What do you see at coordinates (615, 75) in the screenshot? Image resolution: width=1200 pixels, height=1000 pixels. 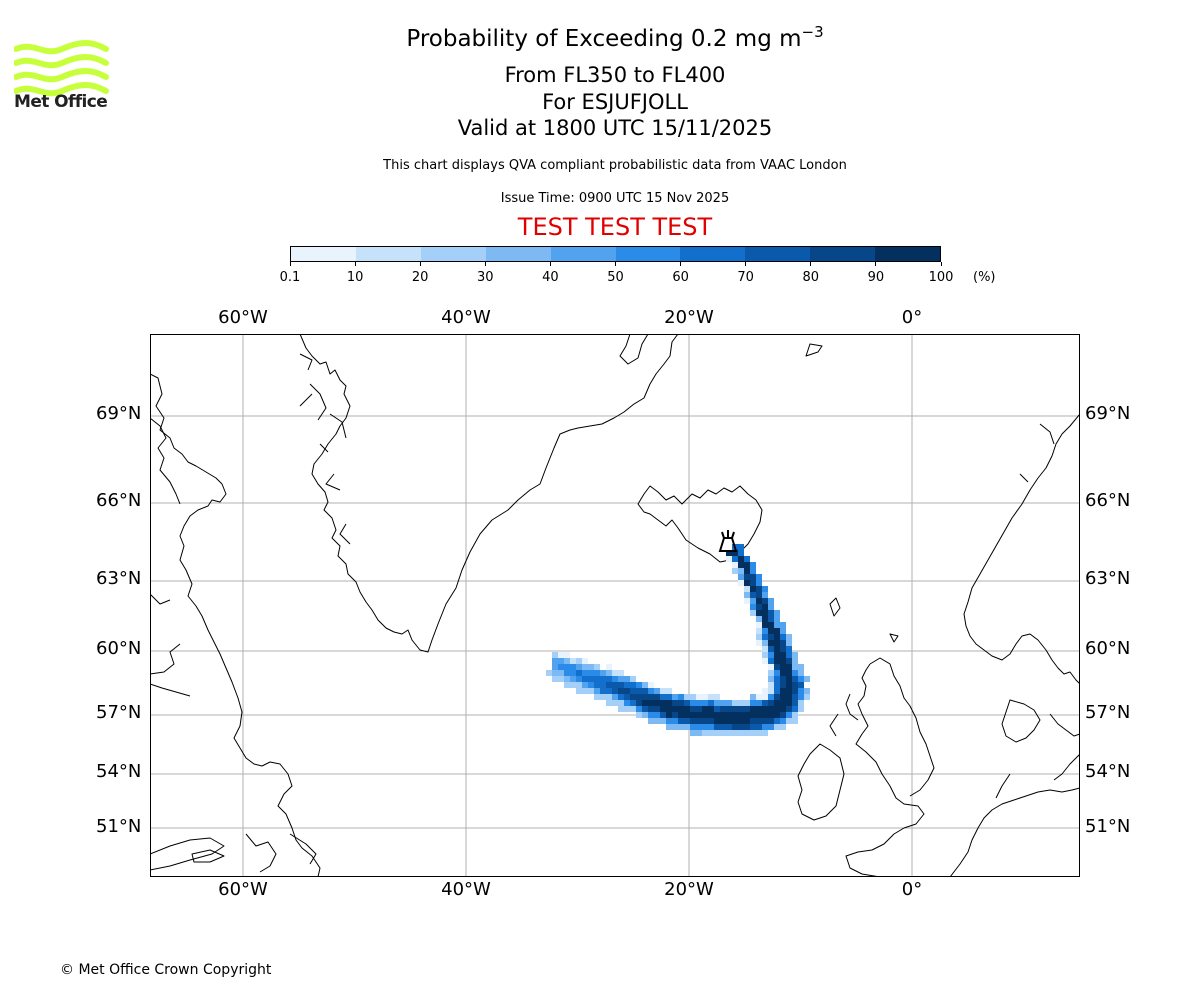 I see `flight-level-range: From FL350 to FL400` at bounding box center [615, 75].